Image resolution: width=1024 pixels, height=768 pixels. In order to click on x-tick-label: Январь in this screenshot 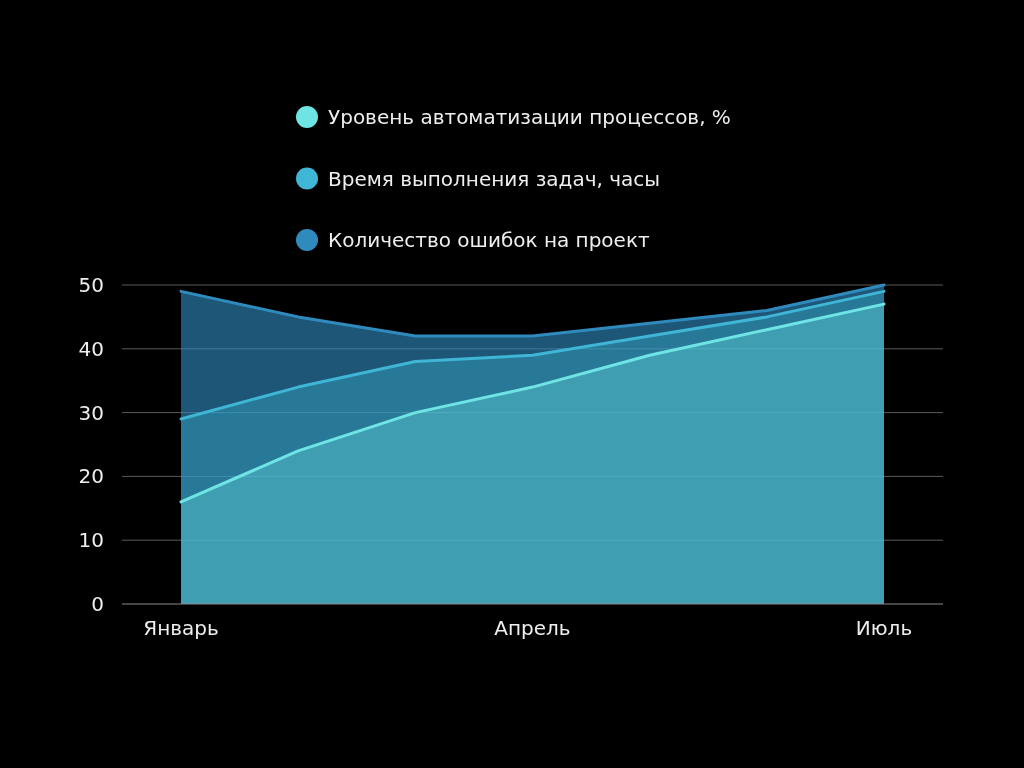, I will do `click(181, 628)`.